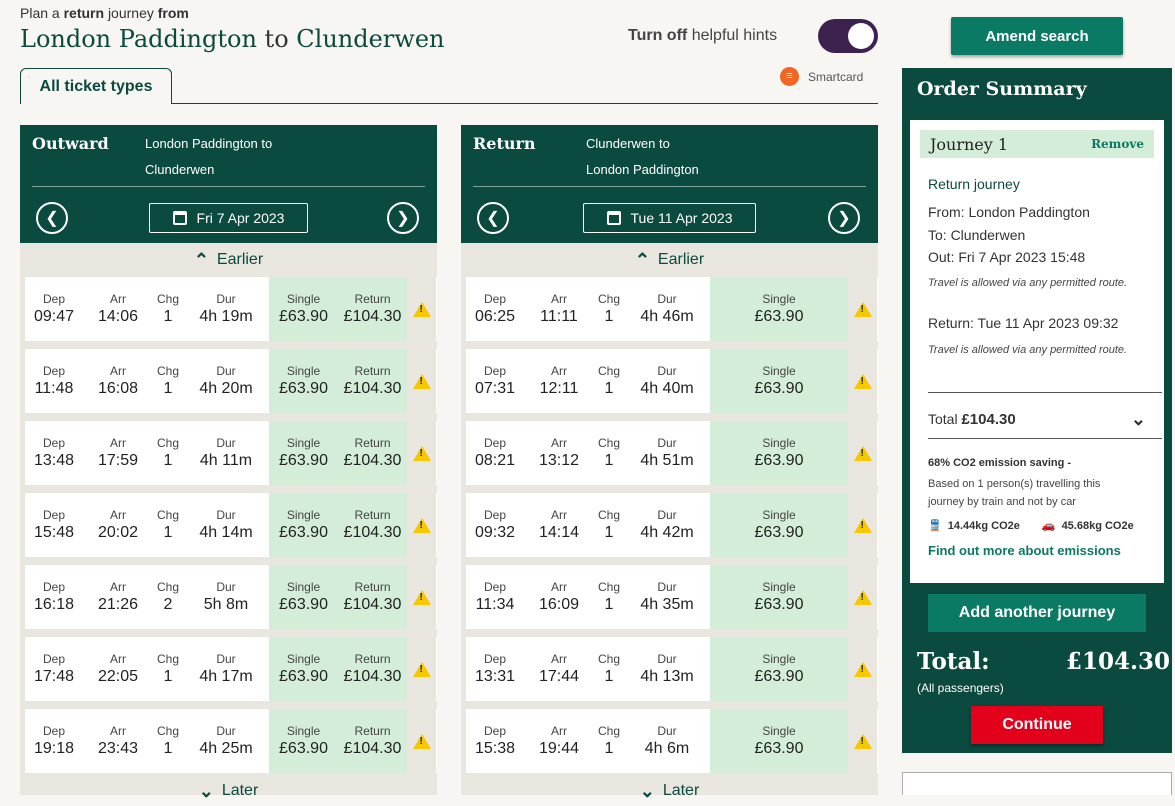 This screenshot has width=1175, height=806. Describe the element at coordinates (1037, 419) in the screenshot. I see `total-row: Total £104.30 ⌄` at that location.